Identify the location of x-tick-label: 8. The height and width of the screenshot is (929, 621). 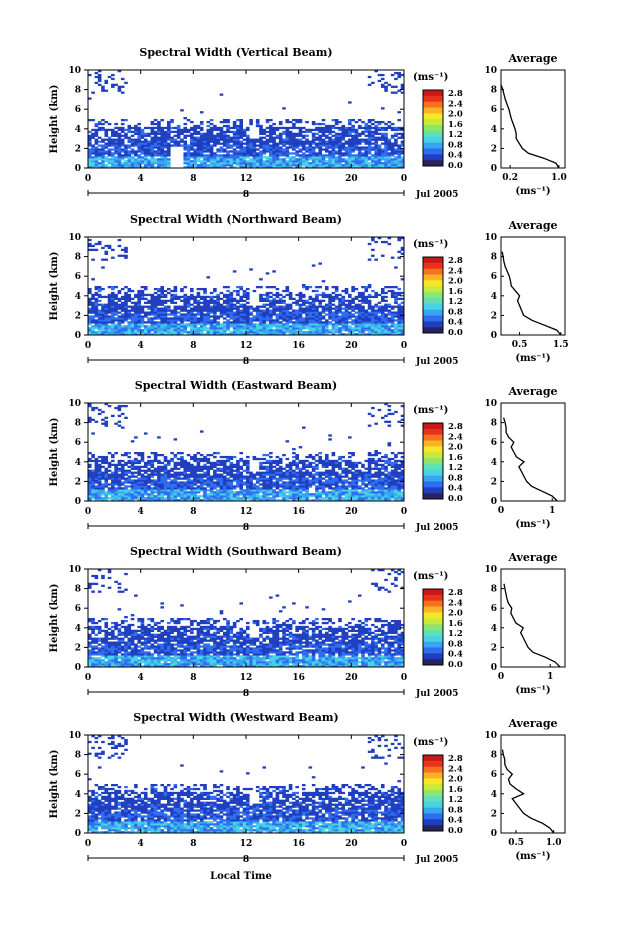
(193, 346).